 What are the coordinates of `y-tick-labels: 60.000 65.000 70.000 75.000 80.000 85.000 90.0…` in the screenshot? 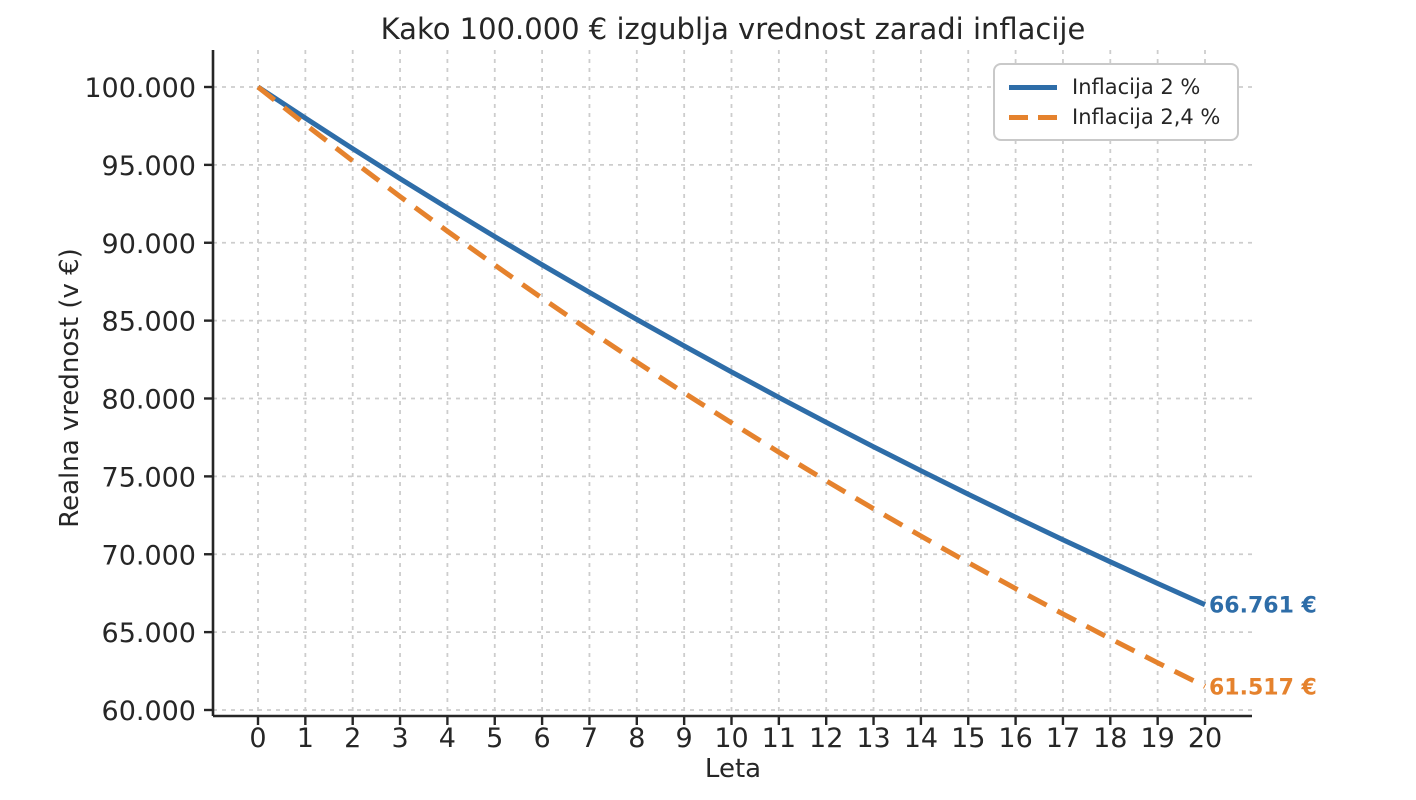 It's located at (140, 400).